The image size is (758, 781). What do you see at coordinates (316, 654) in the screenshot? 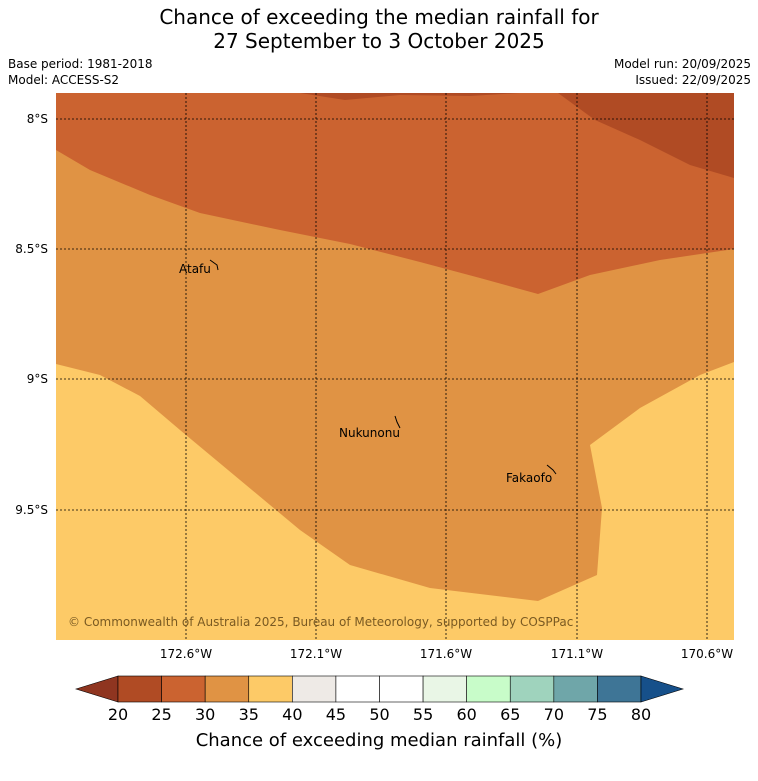
I see `lon-tick-172-1w: 172.1°W` at bounding box center [316, 654].